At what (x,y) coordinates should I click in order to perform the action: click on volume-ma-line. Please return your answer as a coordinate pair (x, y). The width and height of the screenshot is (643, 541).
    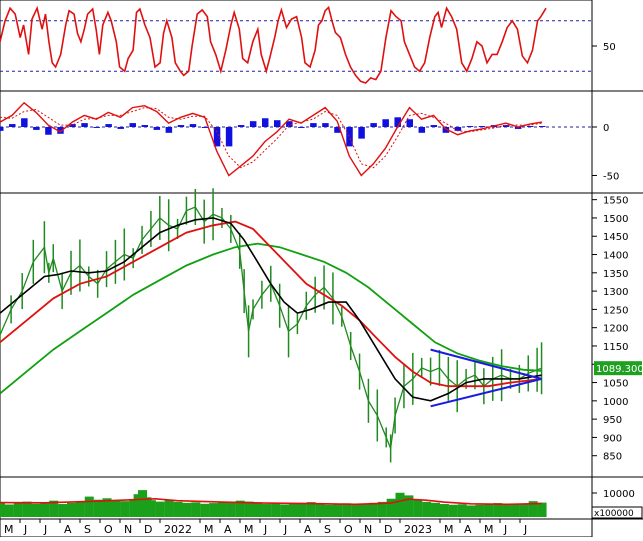
    Looking at the image, I should click on (271, 501).